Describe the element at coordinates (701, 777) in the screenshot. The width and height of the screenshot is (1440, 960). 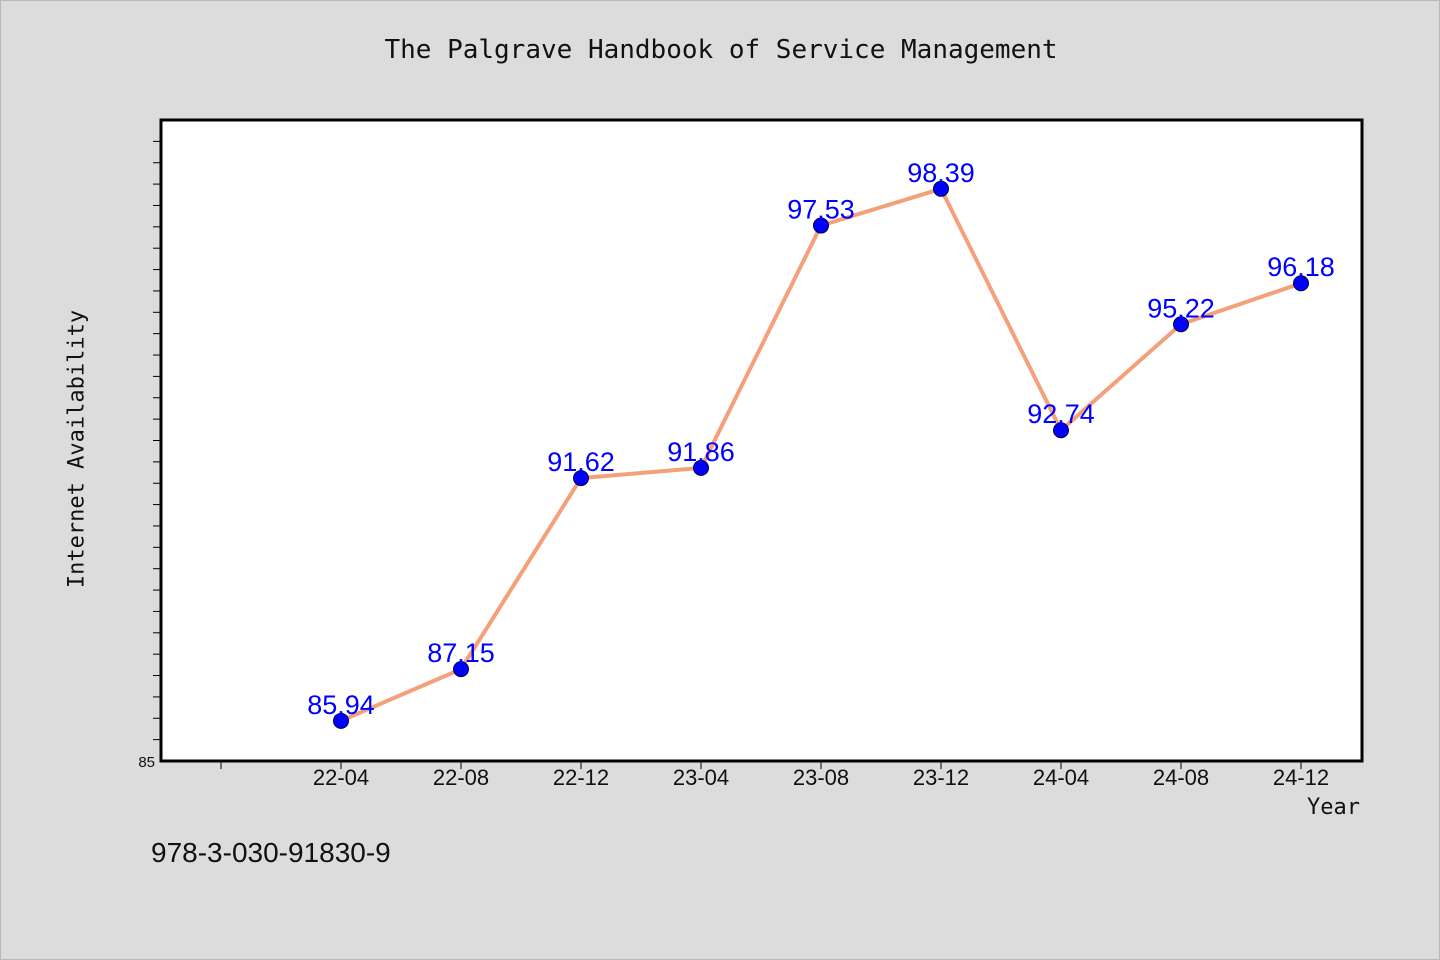
I see `x-tick-label: 23-04` at that location.